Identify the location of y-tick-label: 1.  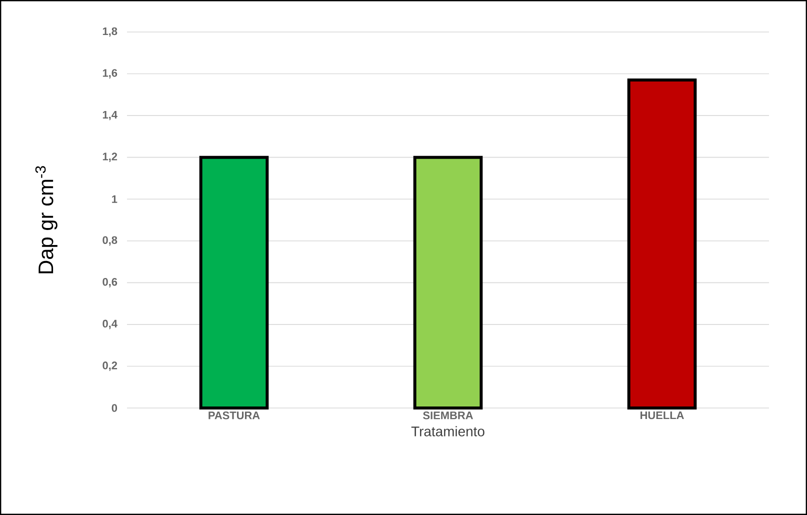
(115, 199).